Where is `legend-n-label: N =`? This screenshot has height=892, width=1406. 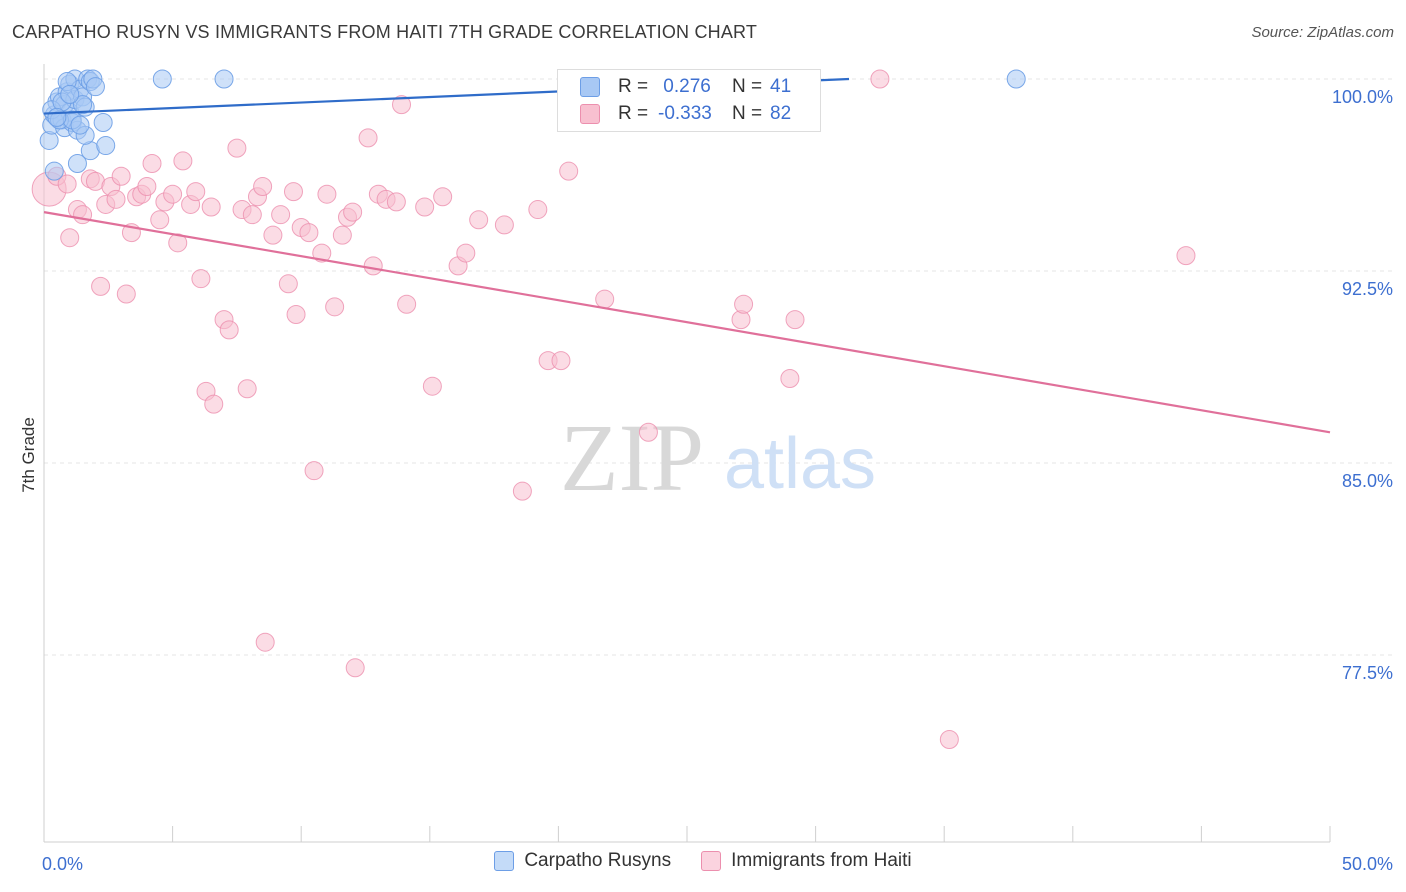
legend-n-label: N = is located at coordinates (747, 113).